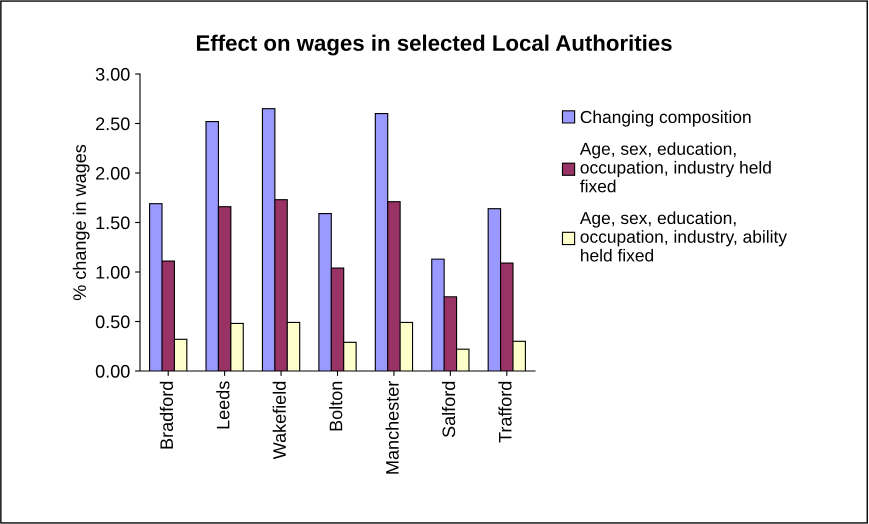  What do you see at coordinates (113, 123) in the screenshot?
I see `y-tick-label: 2.50` at bounding box center [113, 123].